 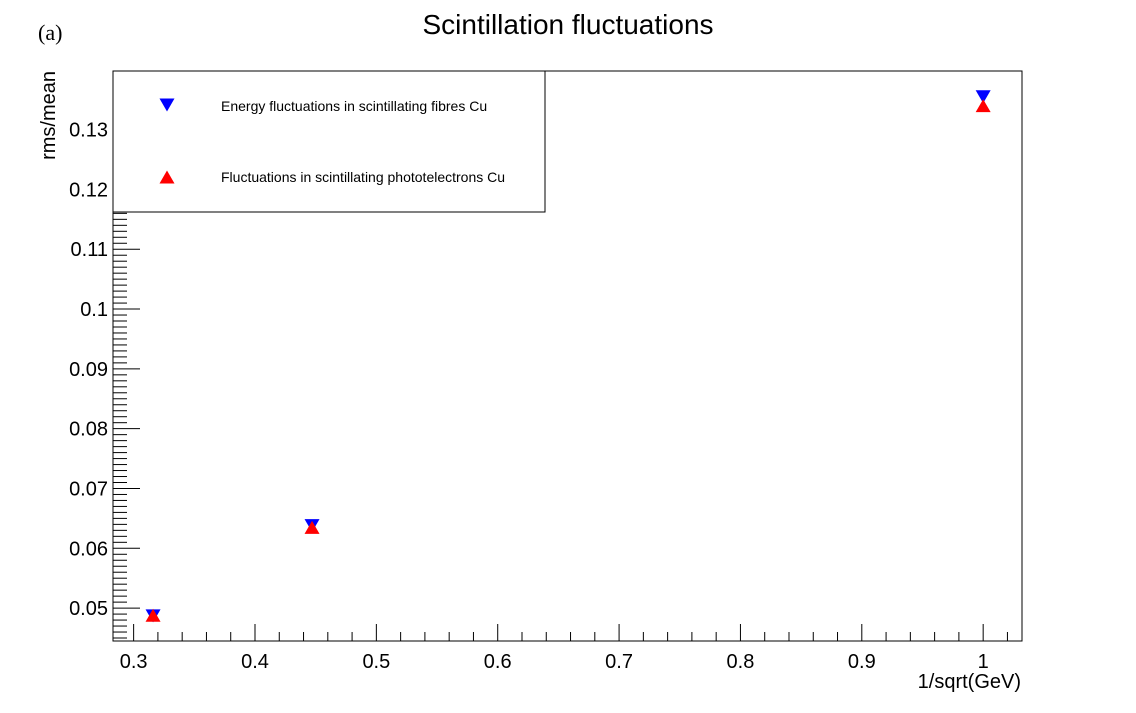 What do you see at coordinates (741, 662) in the screenshot?
I see `x-tick-label: 0.8` at bounding box center [741, 662].